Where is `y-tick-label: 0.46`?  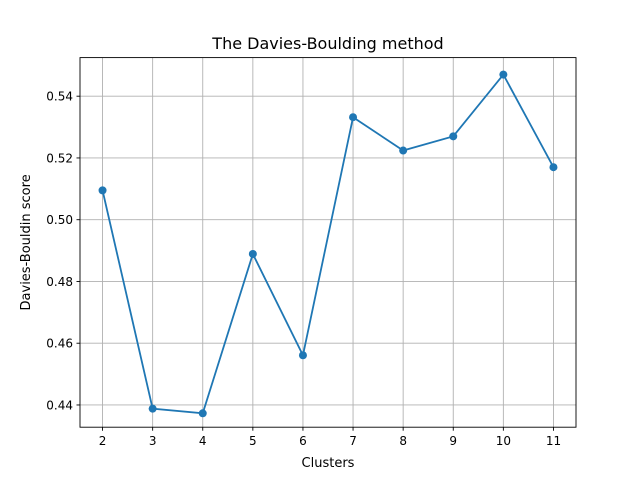 y-tick-label: 0.46 is located at coordinates (59, 344).